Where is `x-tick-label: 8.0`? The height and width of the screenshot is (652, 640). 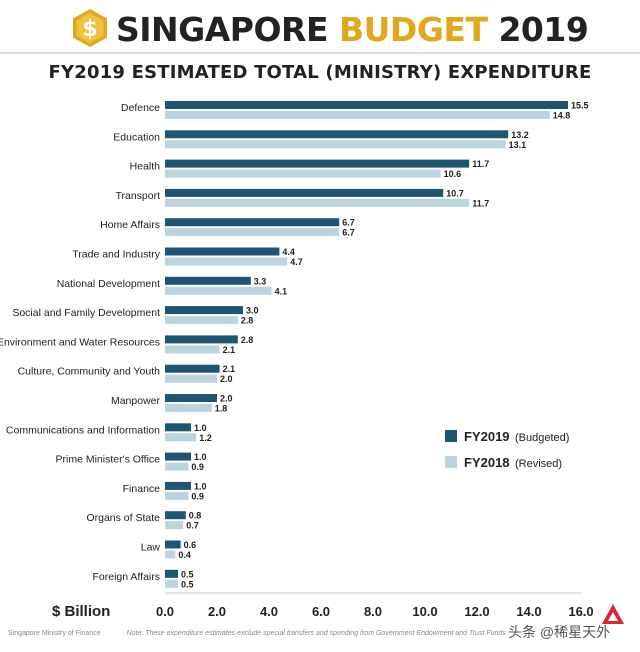 x-tick-label: 8.0 is located at coordinates (373, 611).